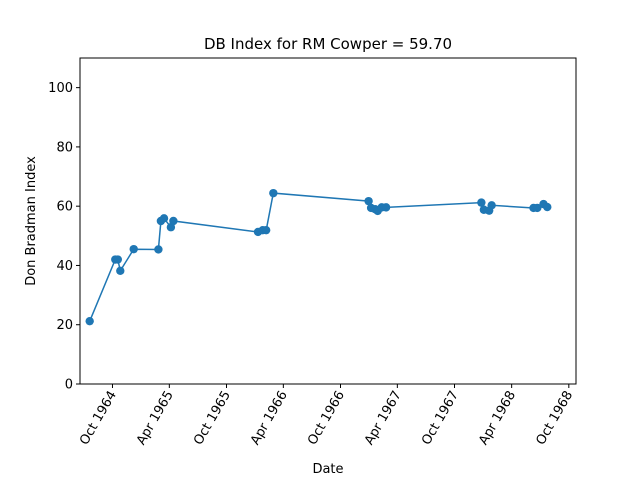  Describe the element at coordinates (64, 237) in the screenshot. I see `y-axis: 0 20 40 60 80 100` at that location.